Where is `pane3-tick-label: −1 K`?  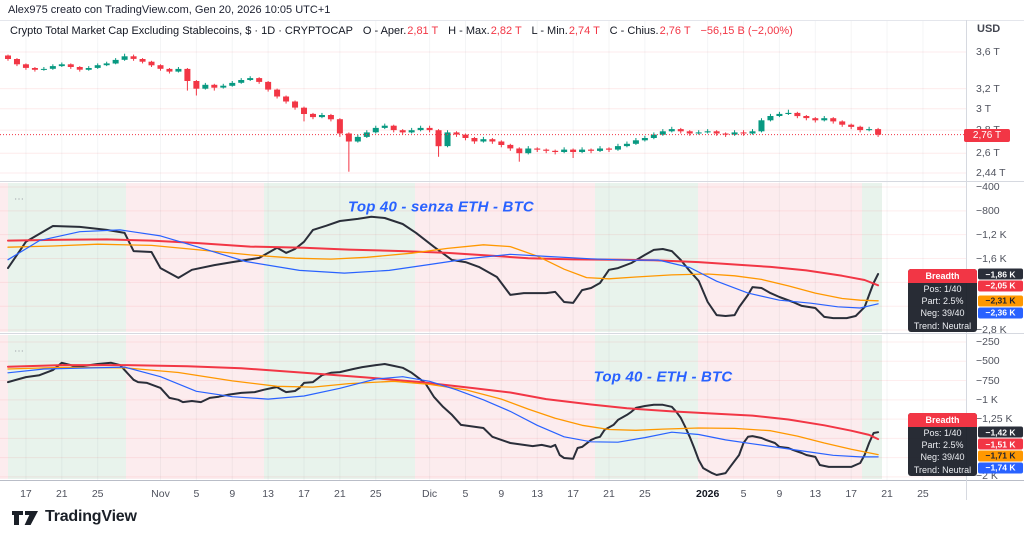 pane3-tick-label: −1 K is located at coordinates (987, 399).